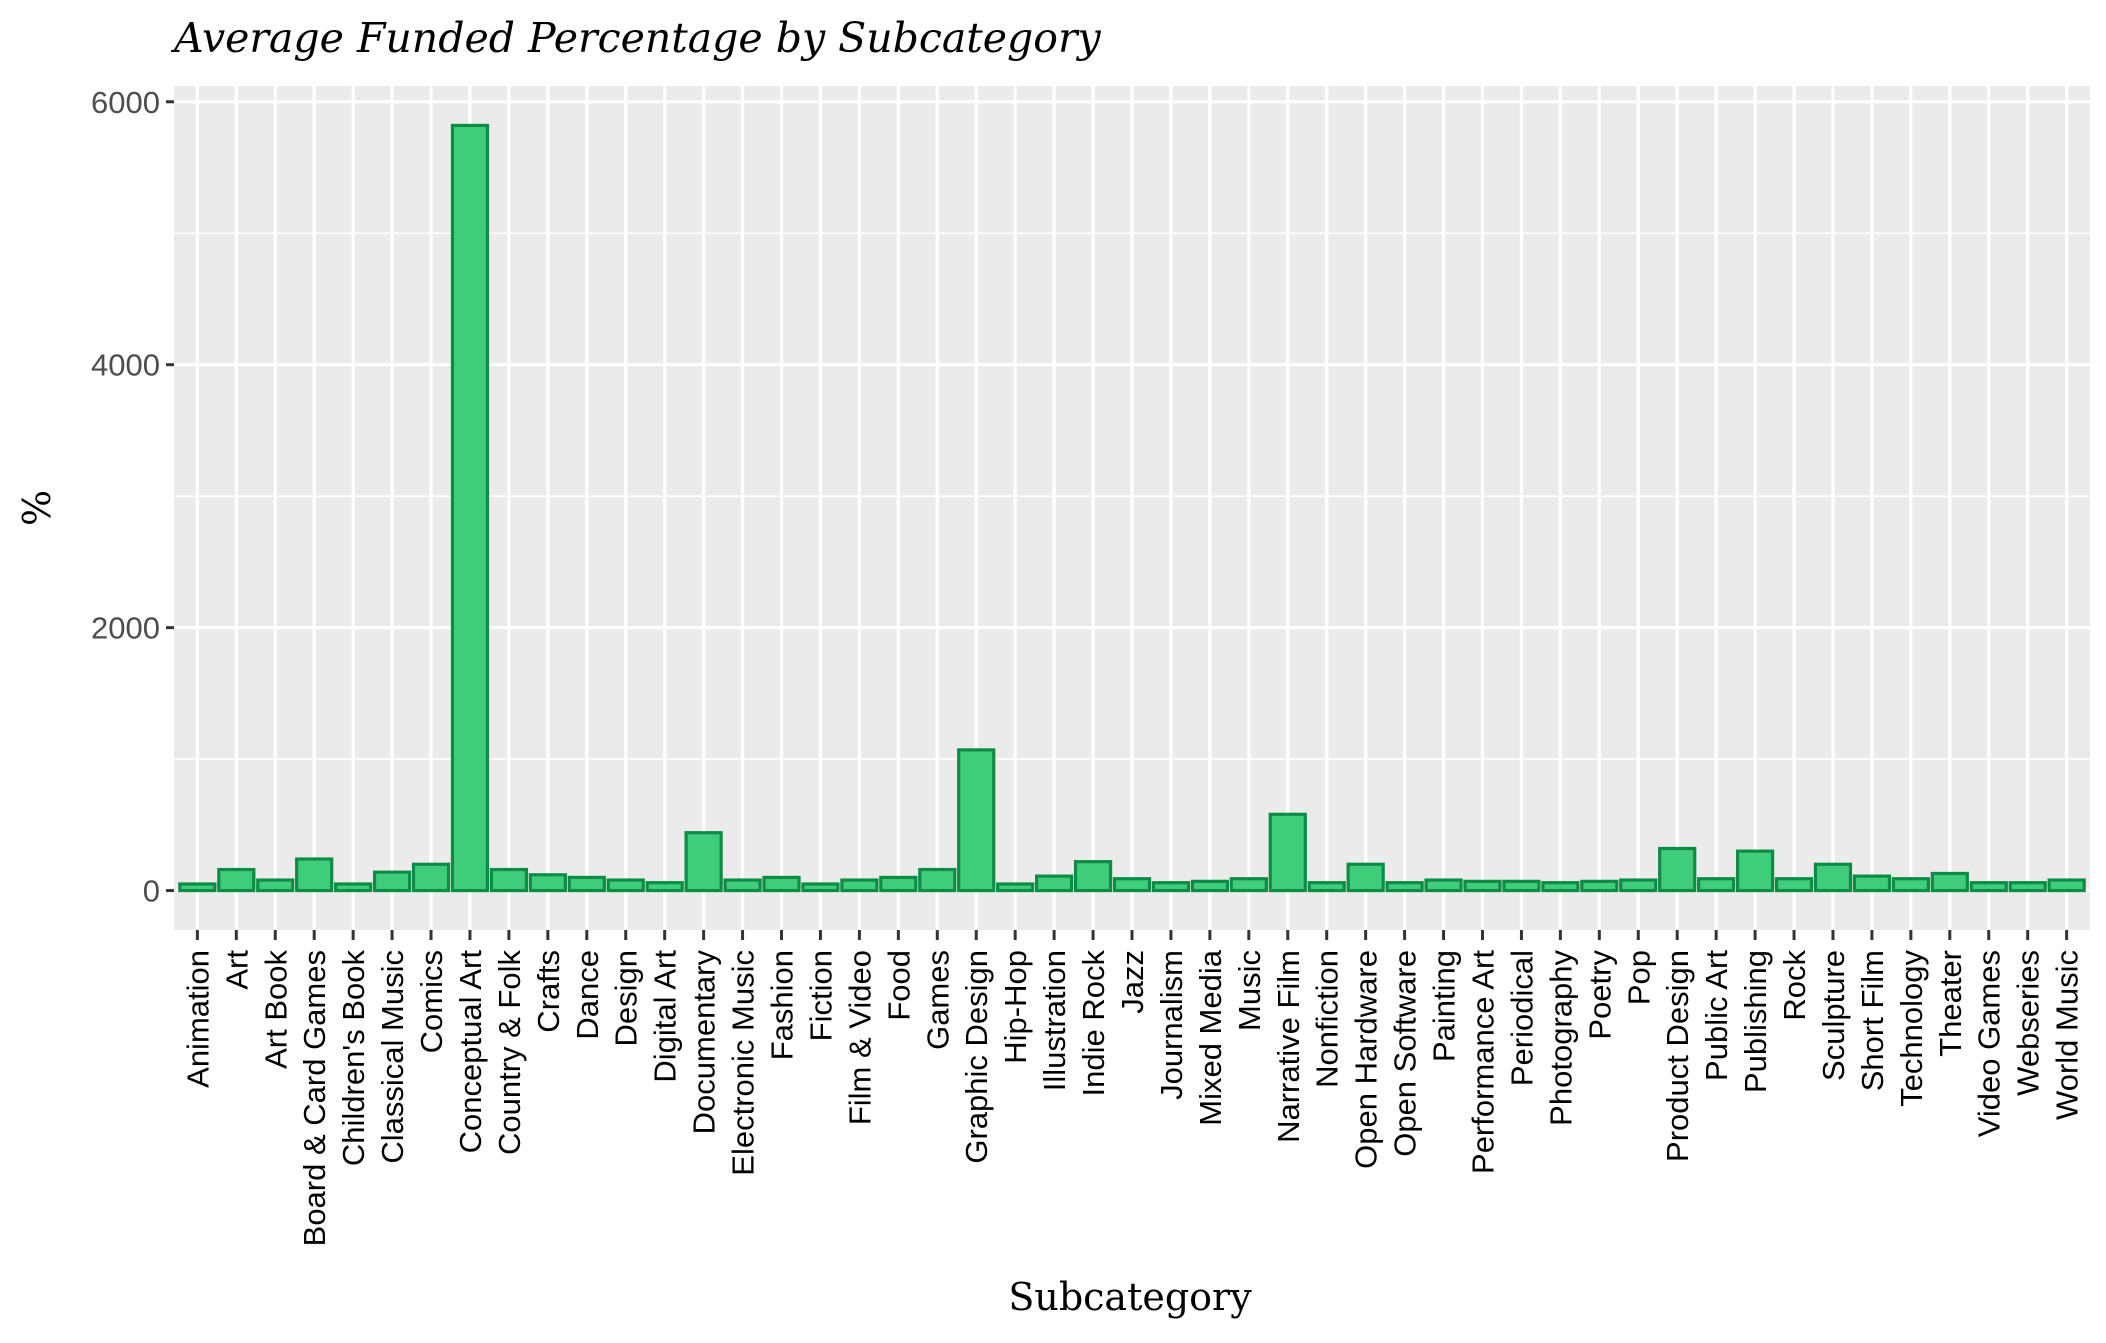  Describe the element at coordinates (1249, 990) in the screenshot. I see `x-tick-label: Music` at that location.